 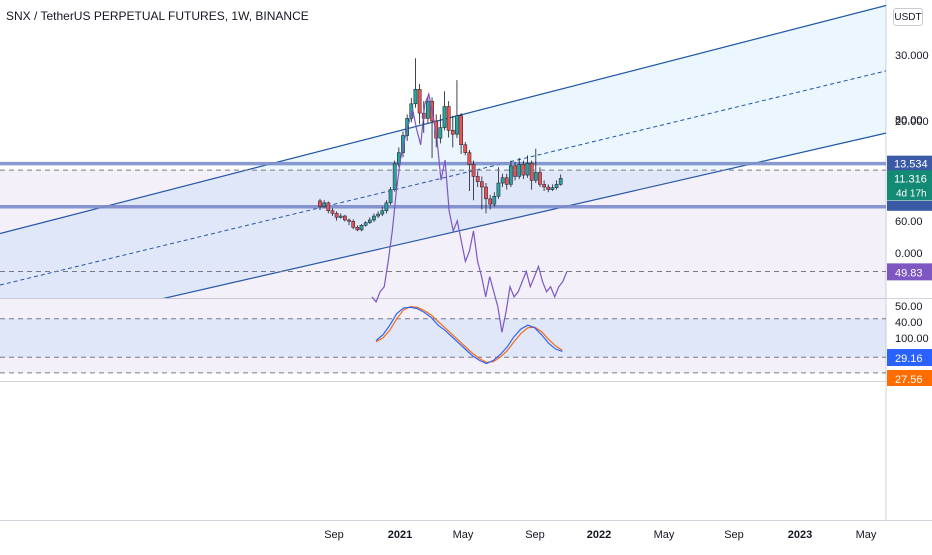 What do you see at coordinates (599, 535) in the screenshot?
I see `time-tick-label: 2022` at bounding box center [599, 535].